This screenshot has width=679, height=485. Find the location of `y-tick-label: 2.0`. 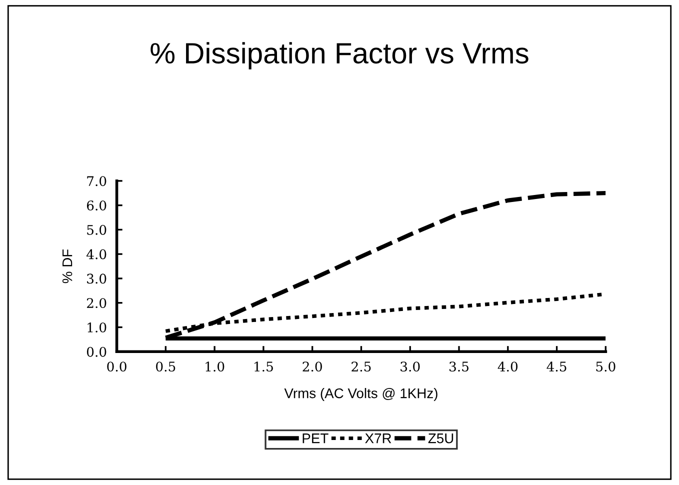

y-tick-label: 2.0 is located at coordinates (96, 303).